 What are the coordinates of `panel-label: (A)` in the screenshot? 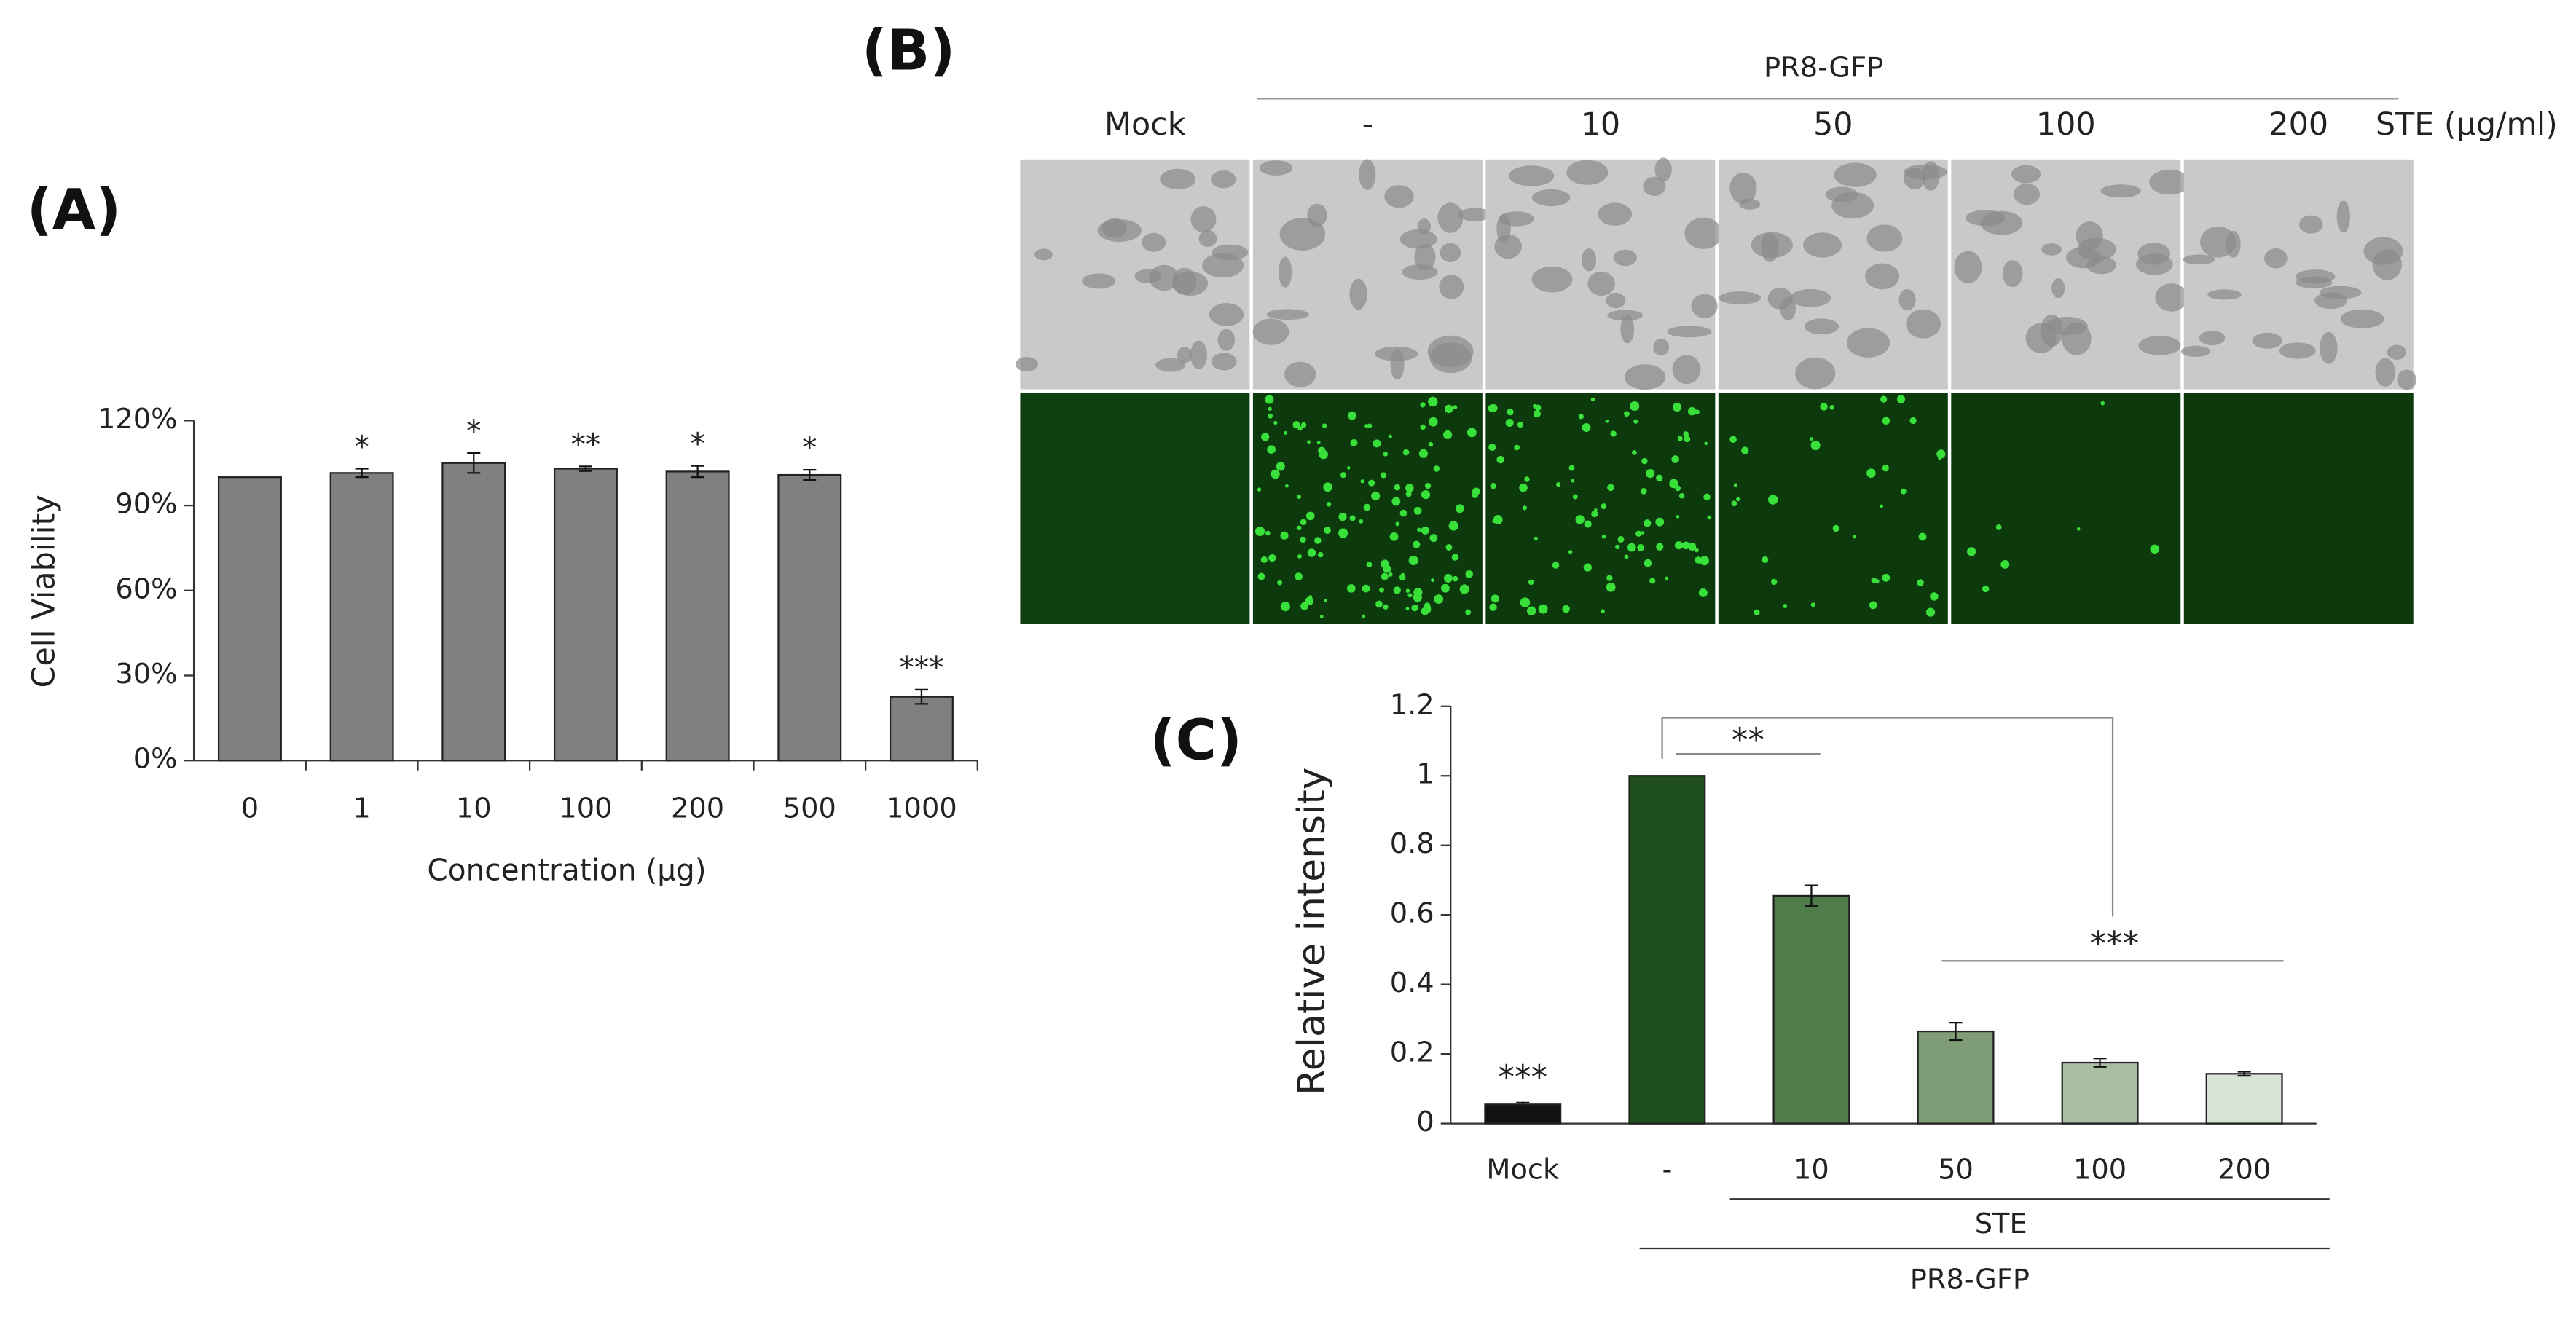 It's located at (74, 210).